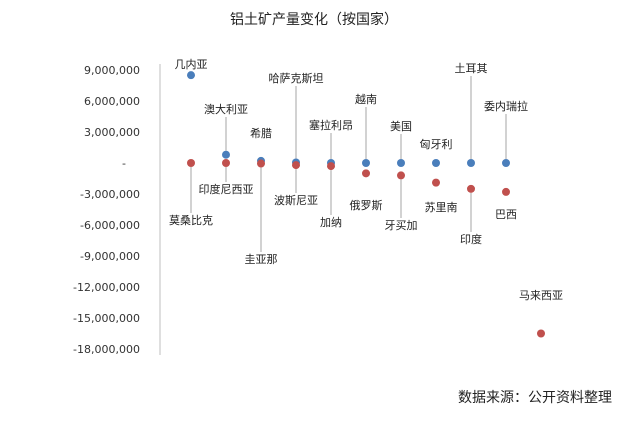  Describe the element at coordinates (106, 318) in the screenshot. I see `y-tick-label: -15,000,000` at that location.